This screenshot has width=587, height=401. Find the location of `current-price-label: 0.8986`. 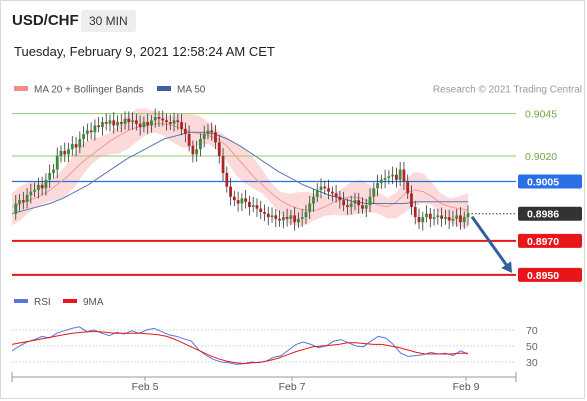

current-price-label: 0.8986 is located at coordinates (543, 215).